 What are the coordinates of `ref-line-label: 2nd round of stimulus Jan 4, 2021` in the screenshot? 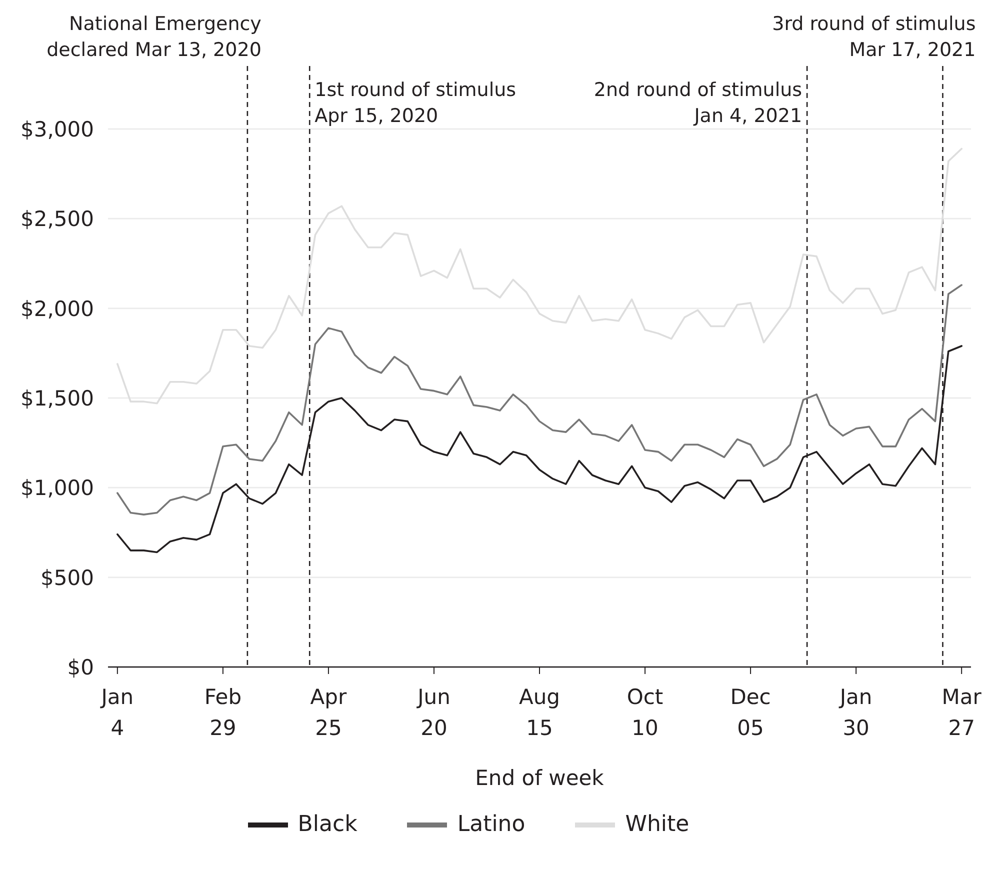 It's located at (698, 103).